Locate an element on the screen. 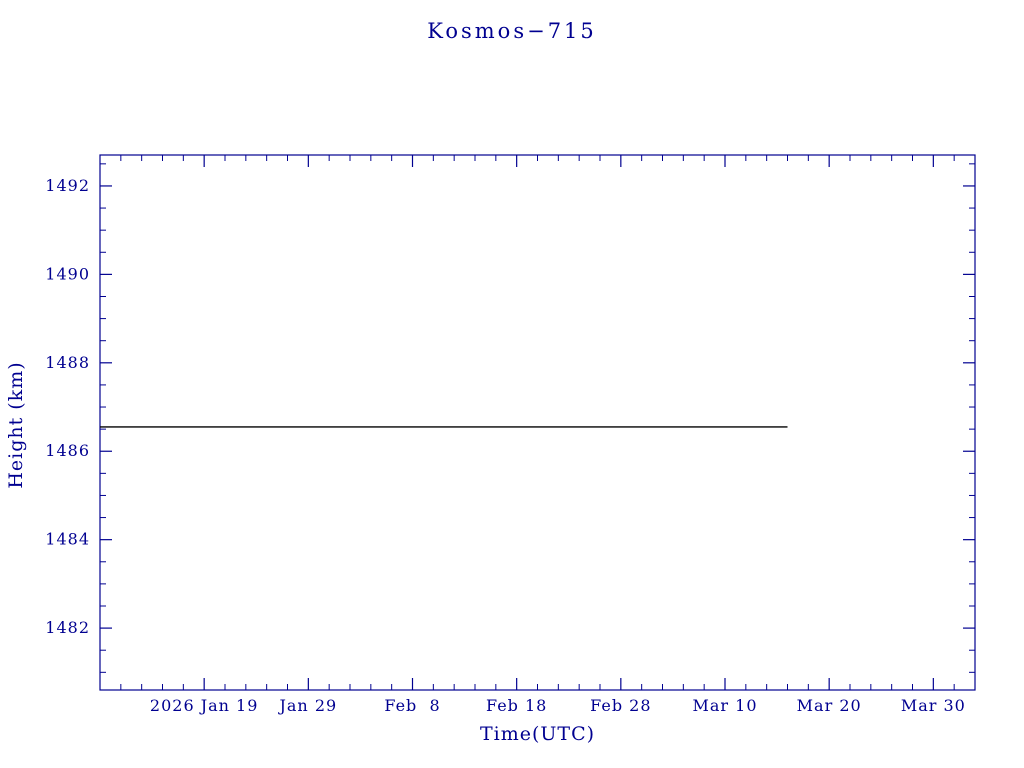  y-tick-label: 1482 is located at coordinates (67, 627).